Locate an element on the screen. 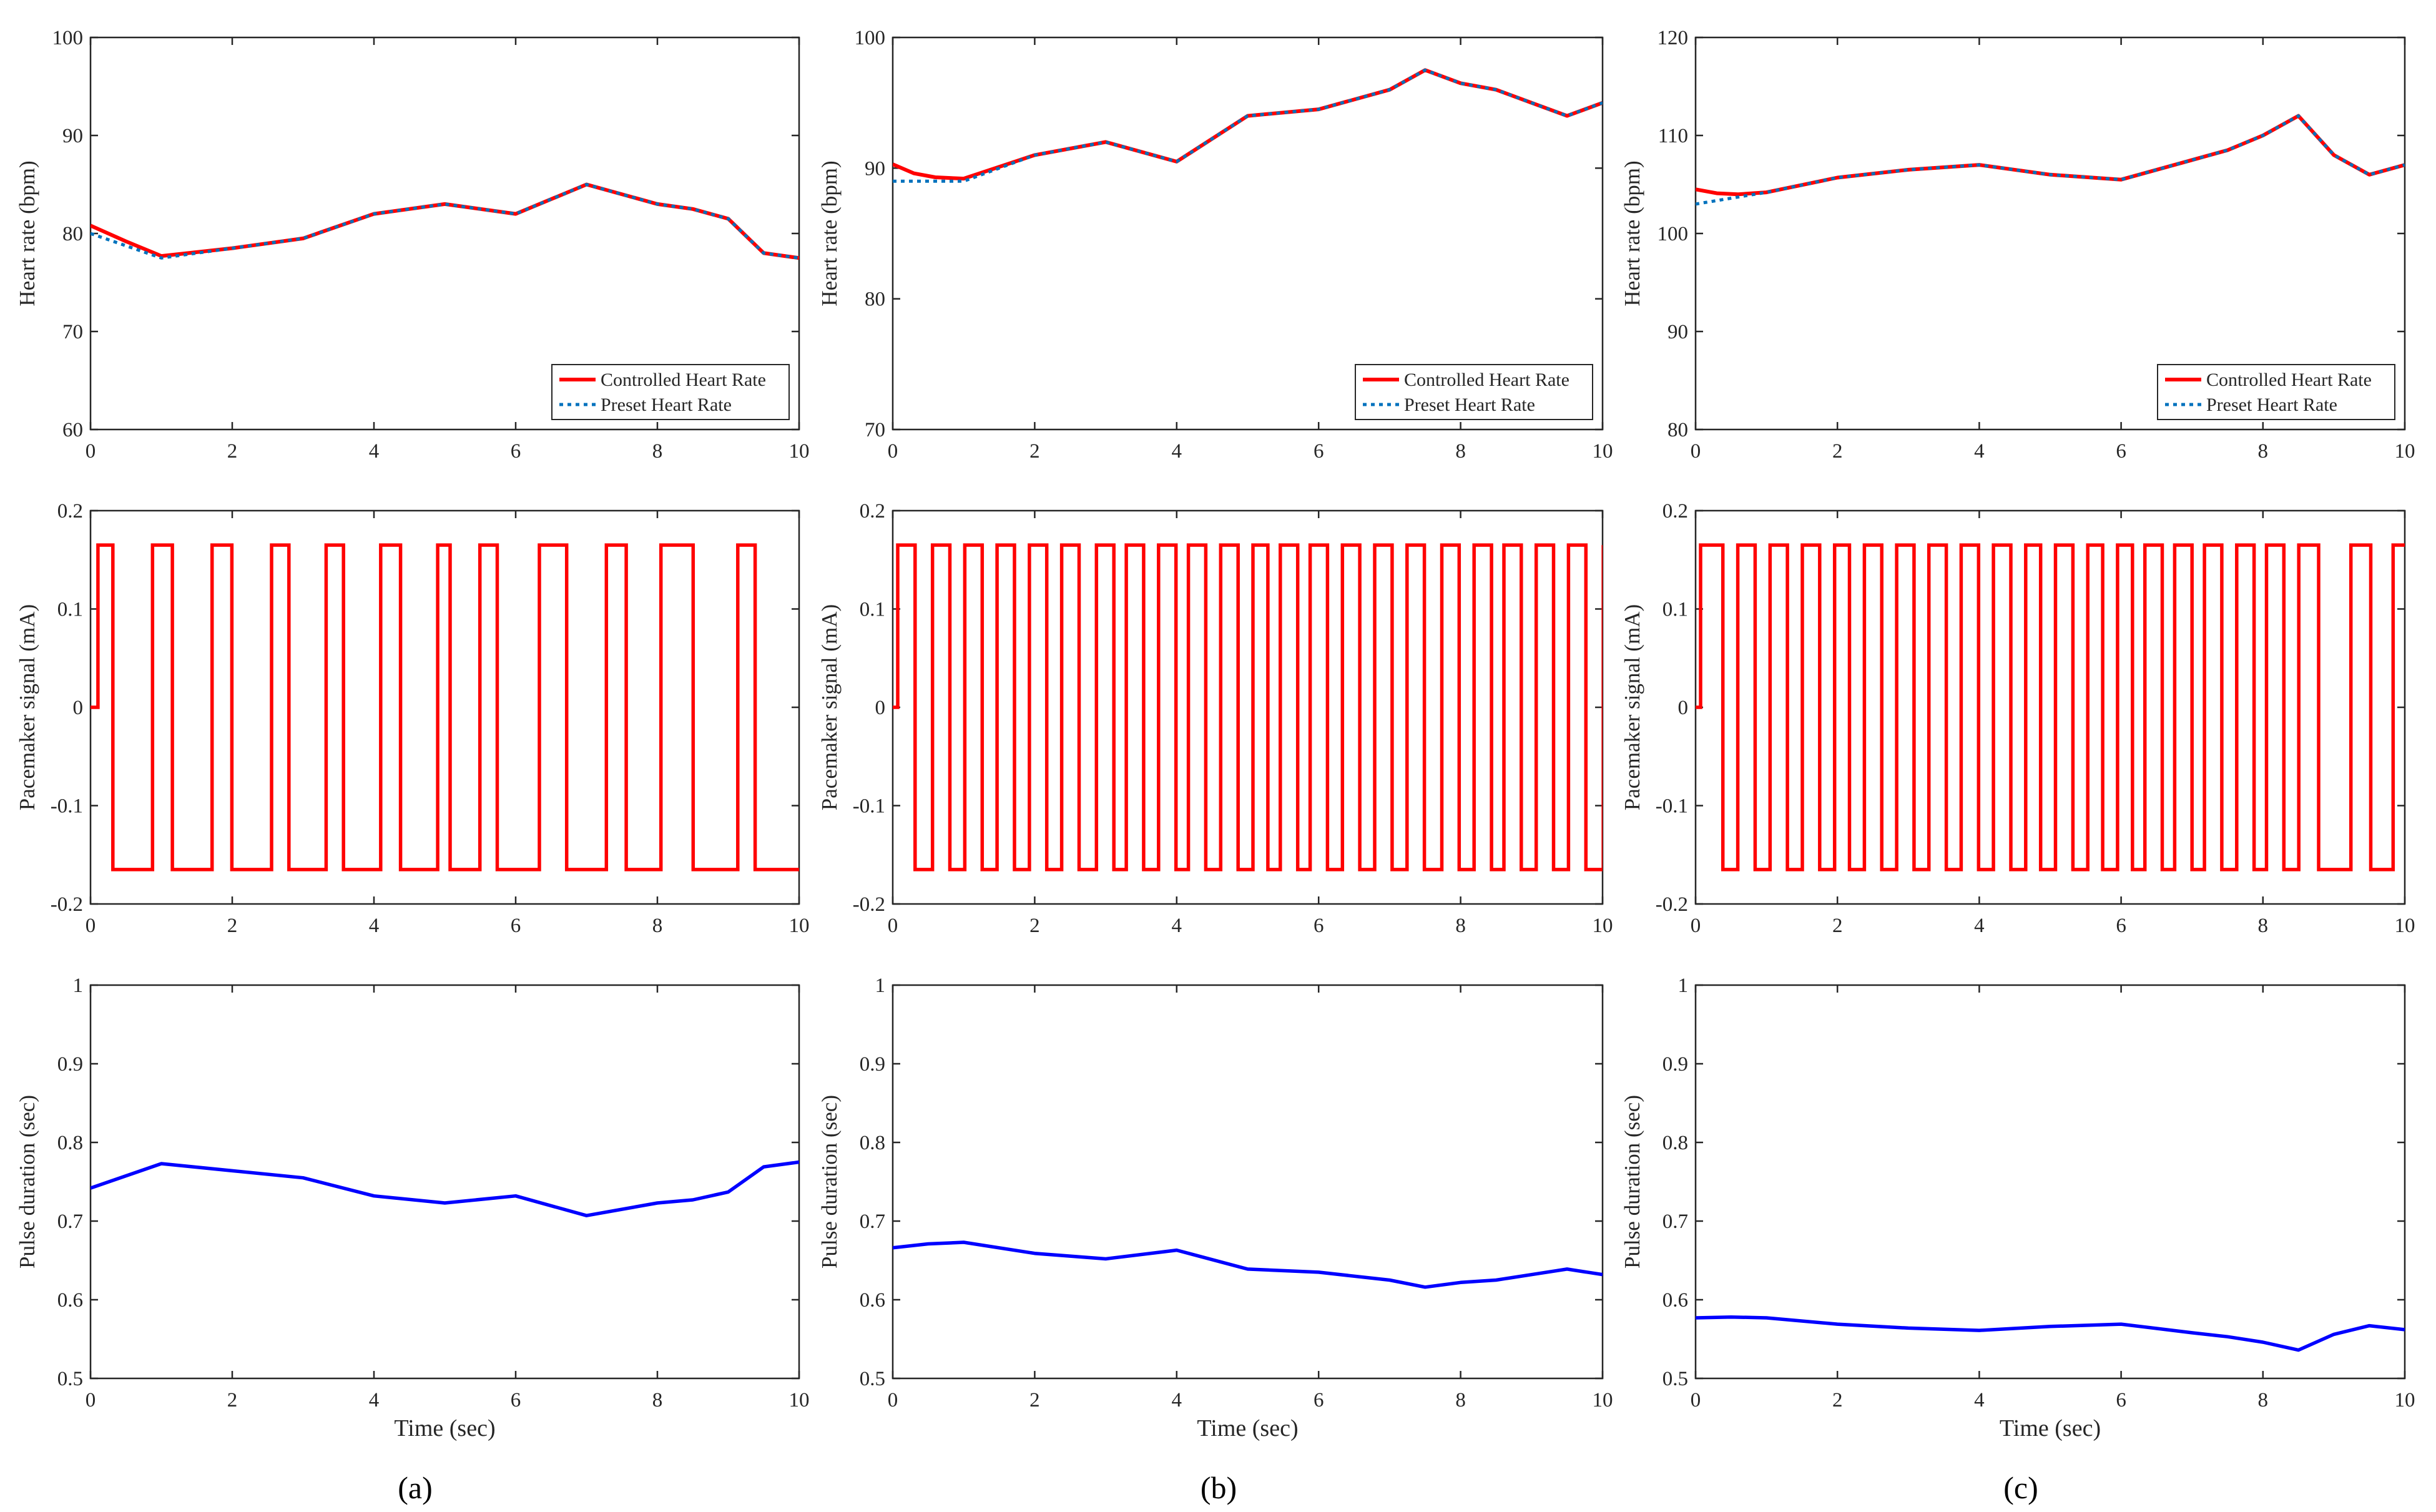  b-heart-rate-ytick-label: 100 is located at coordinates (871, 38).